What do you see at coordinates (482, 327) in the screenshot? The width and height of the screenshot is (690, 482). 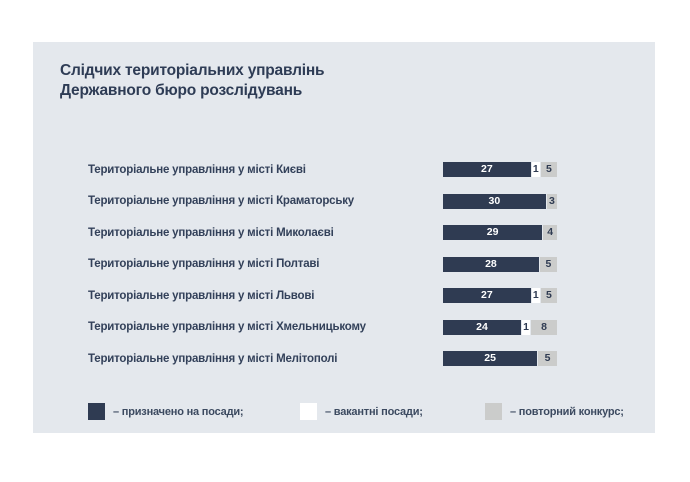 I see `bar-segment-appointed: 24` at bounding box center [482, 327].